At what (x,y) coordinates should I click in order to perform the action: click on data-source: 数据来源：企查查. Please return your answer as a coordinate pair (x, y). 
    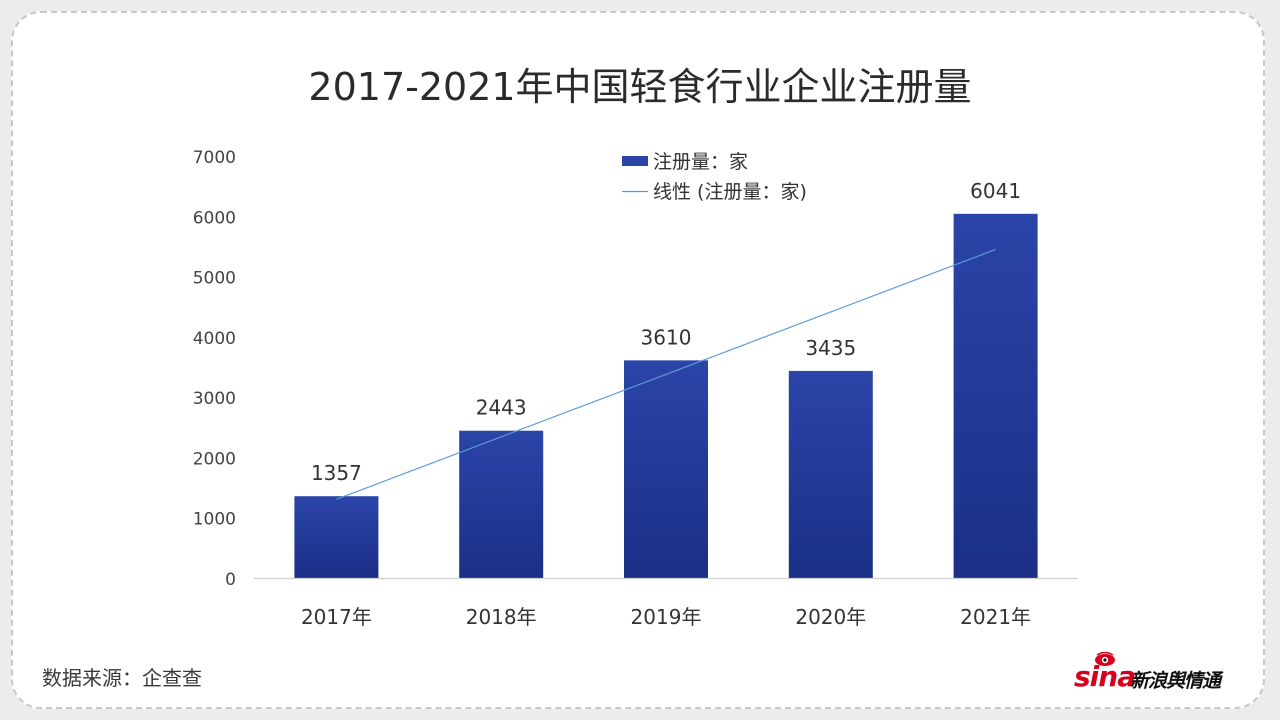
    Looking at the image, I should click on (122, 678).